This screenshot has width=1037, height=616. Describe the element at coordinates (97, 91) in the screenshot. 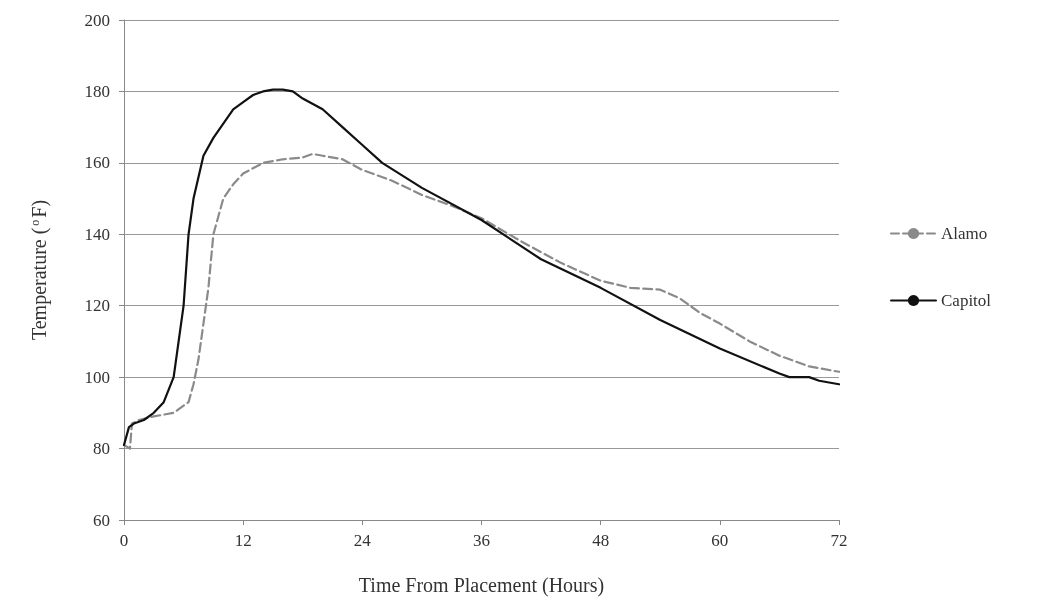

I see `y-tick-label: 180` at that location.